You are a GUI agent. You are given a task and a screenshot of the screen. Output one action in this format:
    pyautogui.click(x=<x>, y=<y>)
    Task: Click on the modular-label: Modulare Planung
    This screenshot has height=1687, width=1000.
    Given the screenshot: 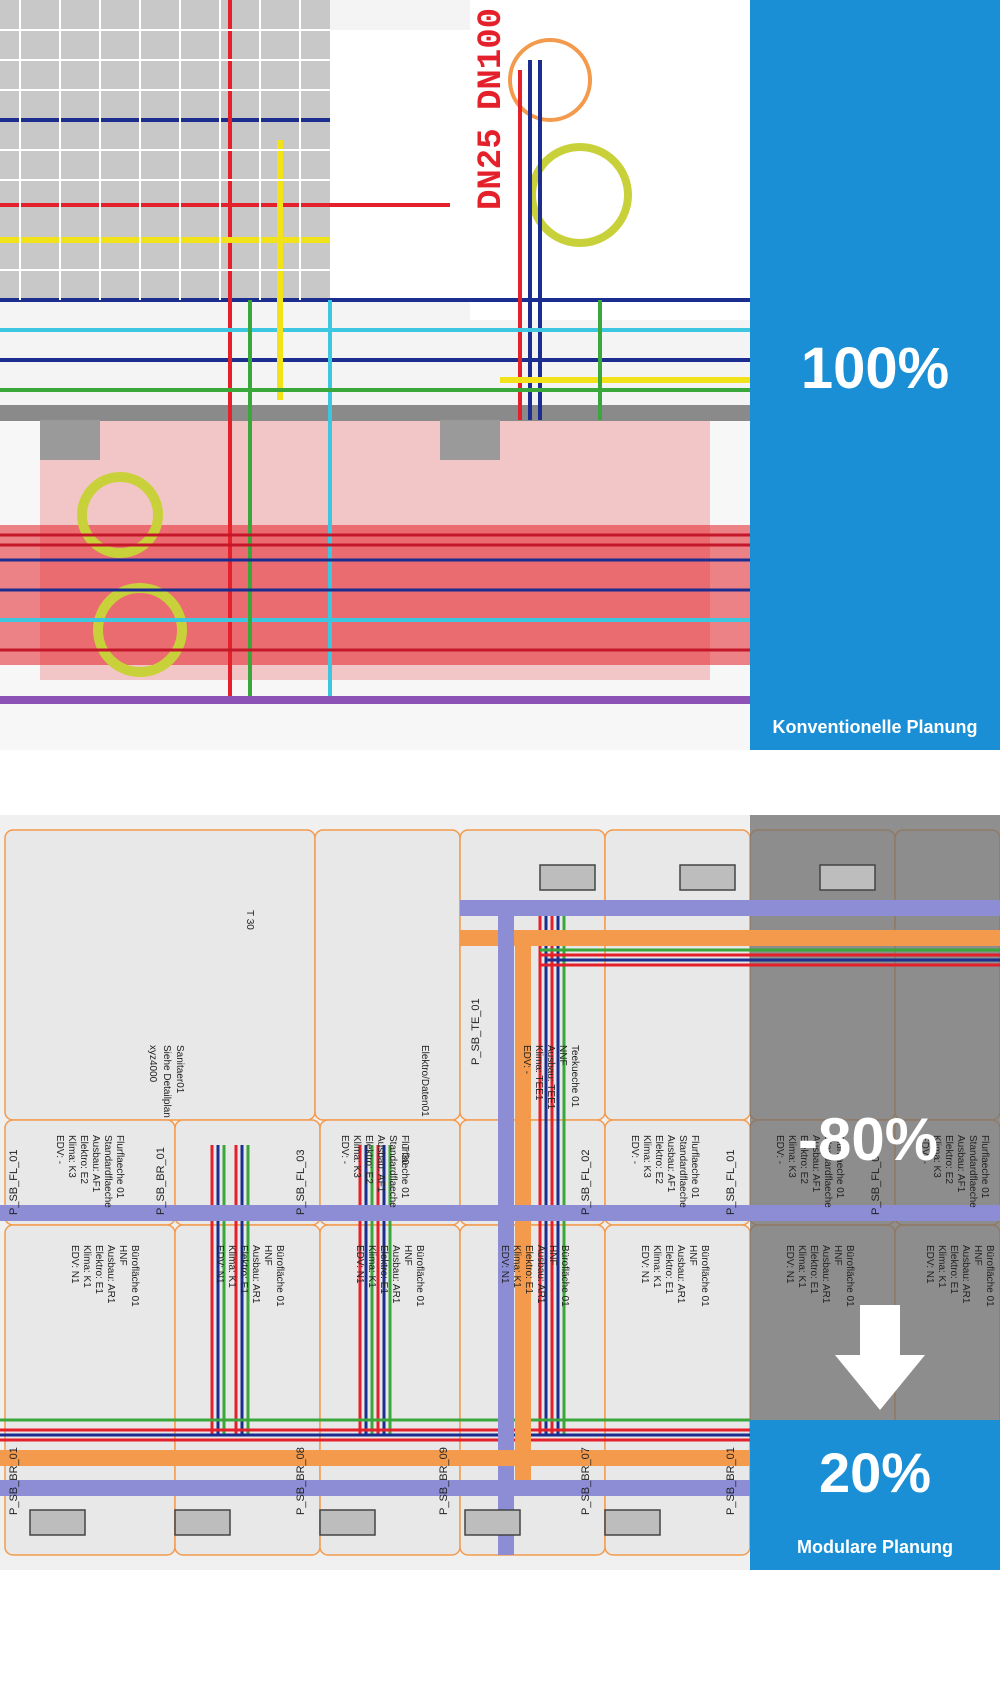 What is the action you would take?
    pyautogui.click(x=874, y=1547)
    